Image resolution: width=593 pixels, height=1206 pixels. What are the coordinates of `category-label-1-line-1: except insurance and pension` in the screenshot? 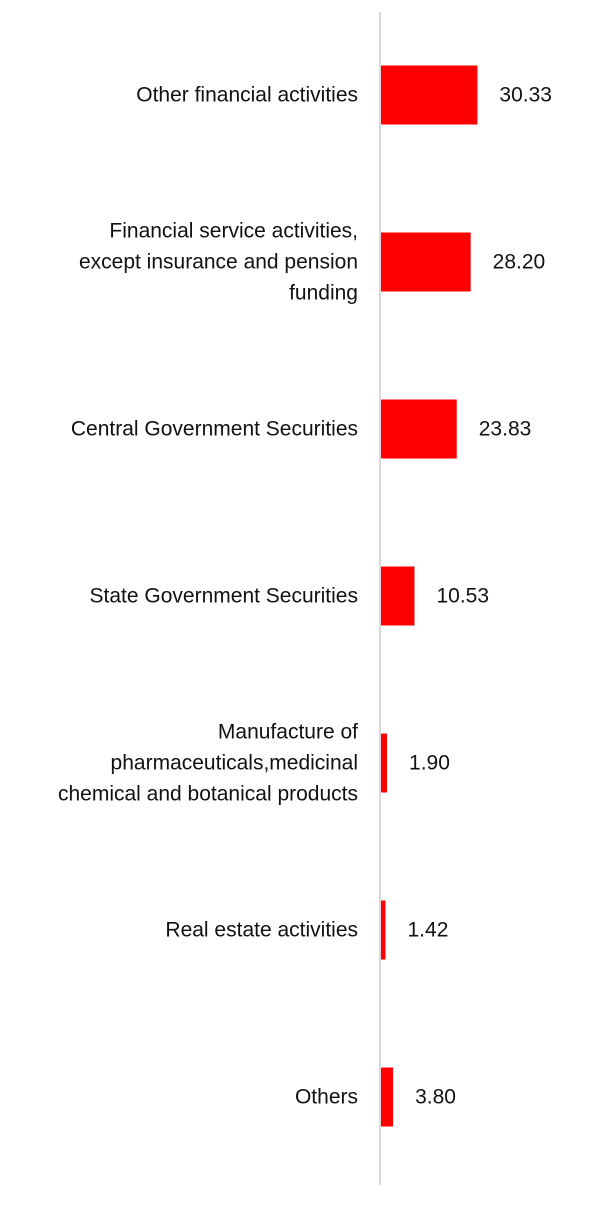 It's located at (218, 262).